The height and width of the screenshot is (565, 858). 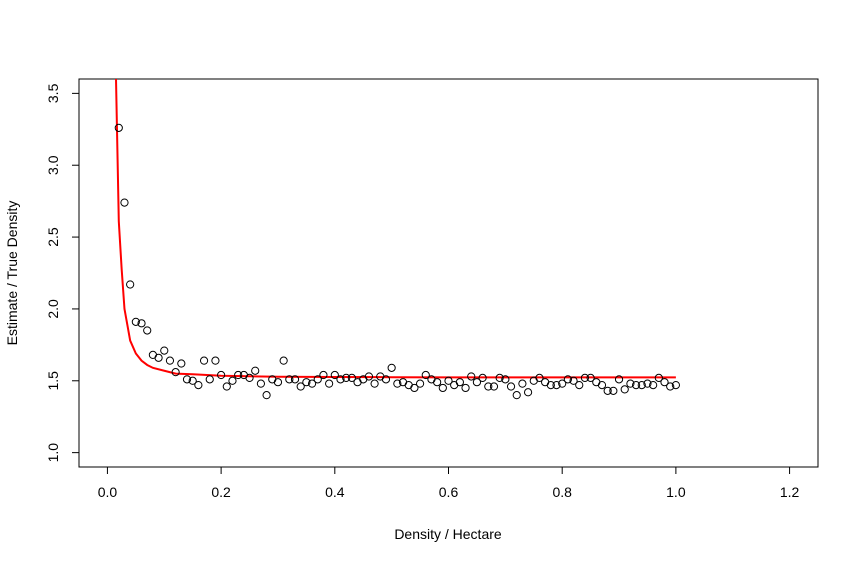 What do you see at coordinates (53, 381) in the screenshot?
I see `y-tick-label: 1.5` at bounding box center [53, 381].